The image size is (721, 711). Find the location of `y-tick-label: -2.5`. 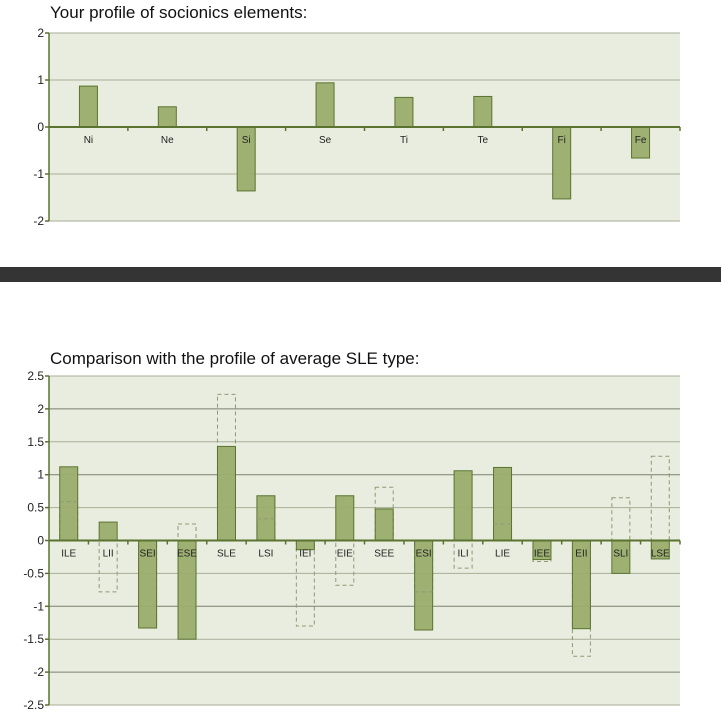

y-tick-label: -2.5 is located at coordinates (33, 704).